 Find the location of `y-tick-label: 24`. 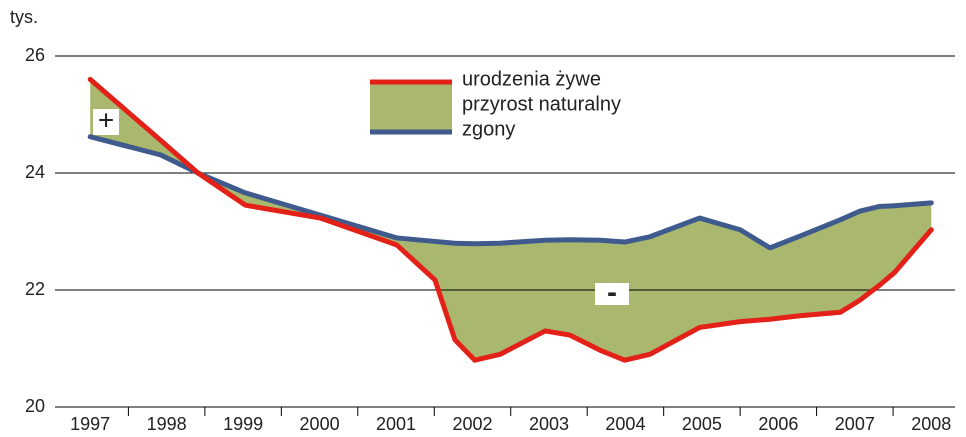

y-tick-label: 24 is located at coordinates (35, 172).